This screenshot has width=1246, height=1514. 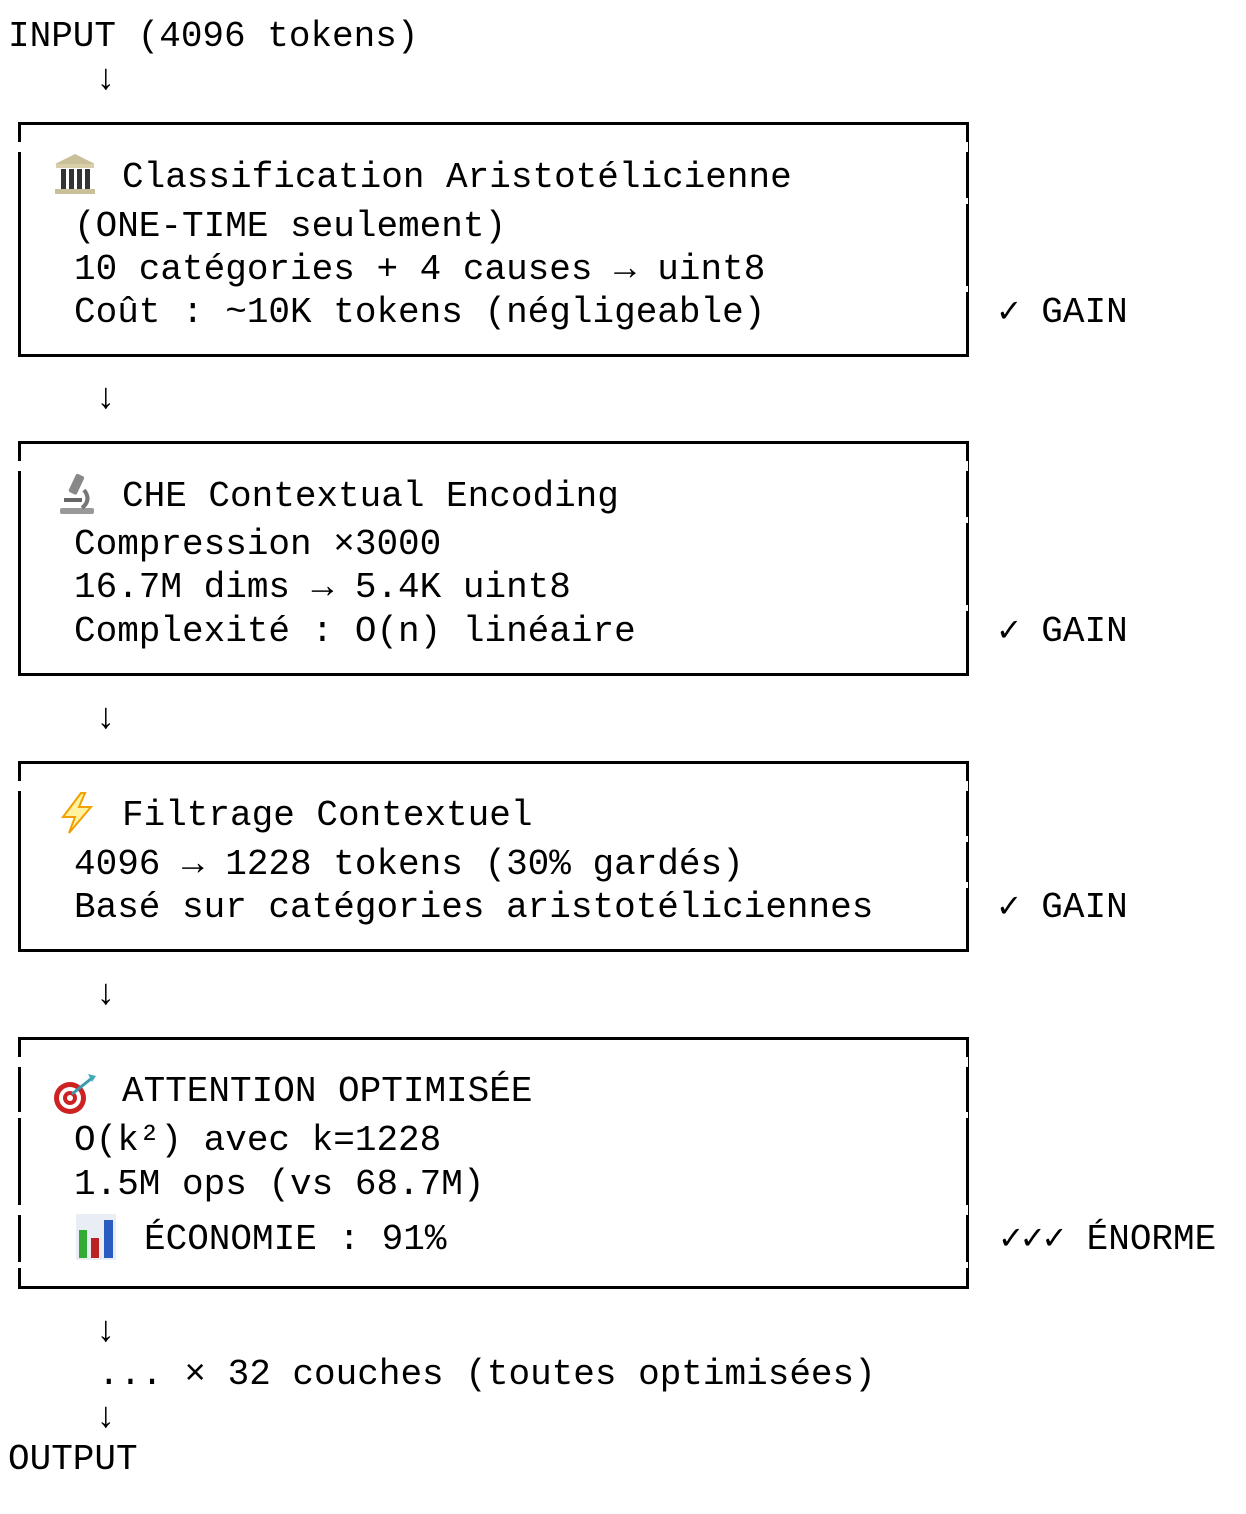 I want to click on stage-line: Basé sur catégories aristotéliciennes, so click(x=474, y=907).